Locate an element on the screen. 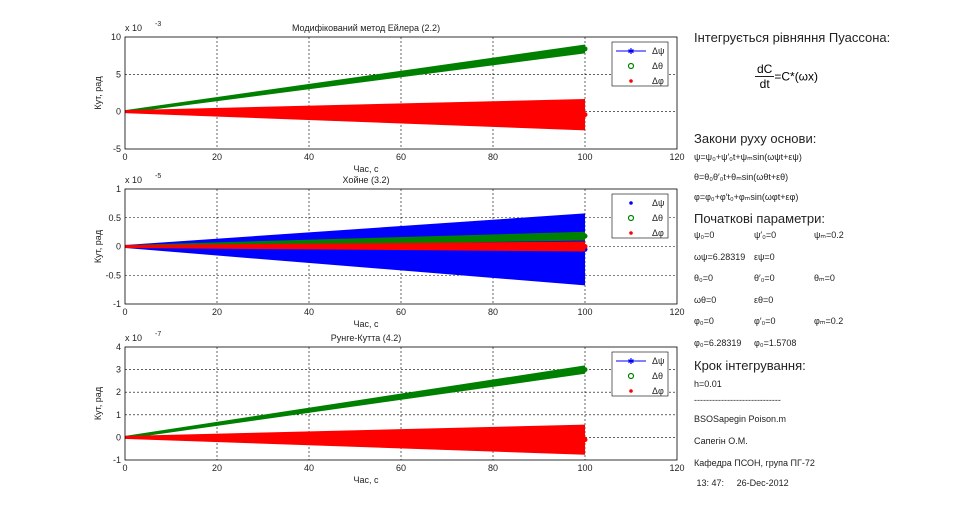  param: φₘ=0.2 is located at coordinates (829, 321).